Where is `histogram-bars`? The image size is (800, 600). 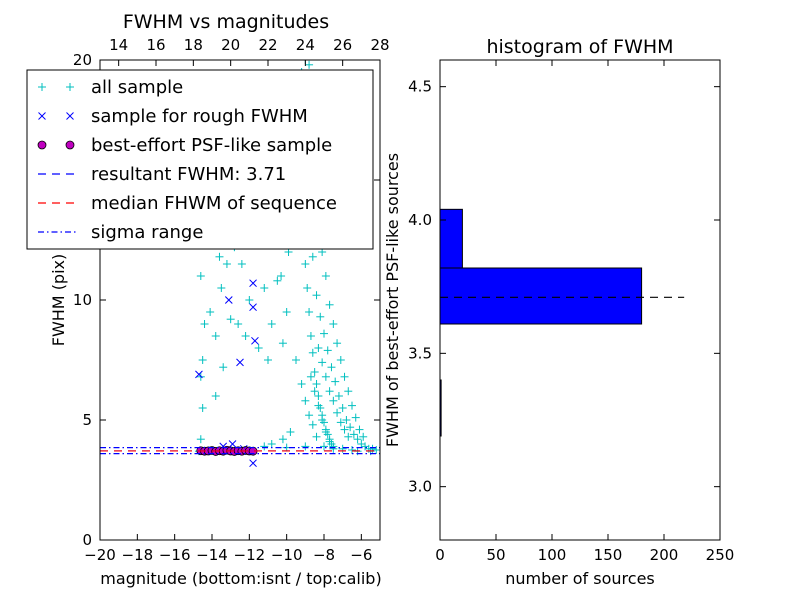
histogram-bars is located at coordinates (541, 322).